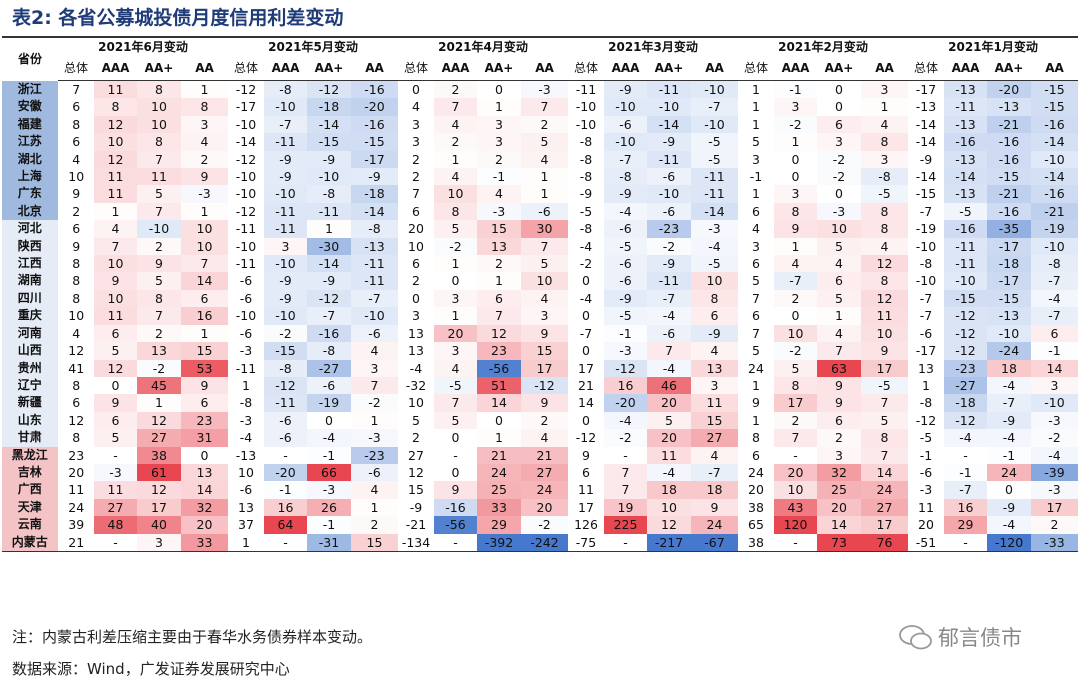 The image size is (1080, 683). I want to click on cell: -, so click(965, 542).